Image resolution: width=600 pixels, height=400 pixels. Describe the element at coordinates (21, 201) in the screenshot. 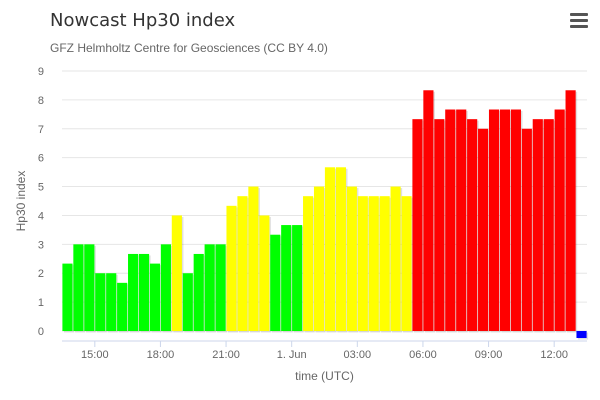

I see `y-axis-label: Hp30 index` at that location.